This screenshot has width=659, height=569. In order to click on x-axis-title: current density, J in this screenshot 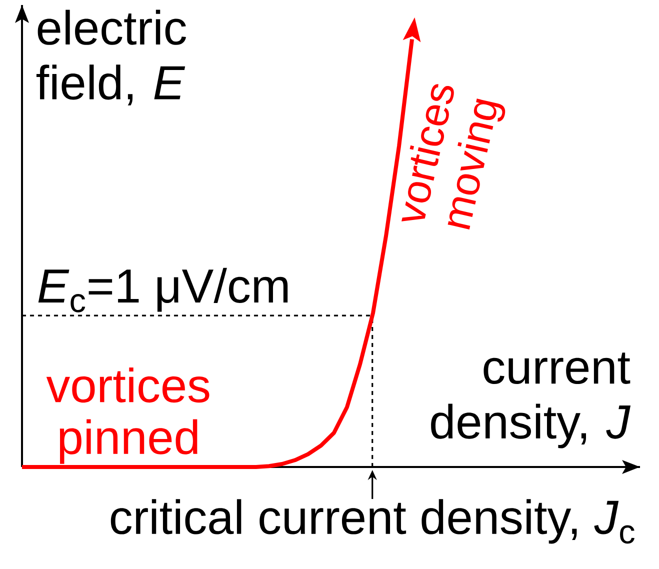, I will do `click(531, 400)`.